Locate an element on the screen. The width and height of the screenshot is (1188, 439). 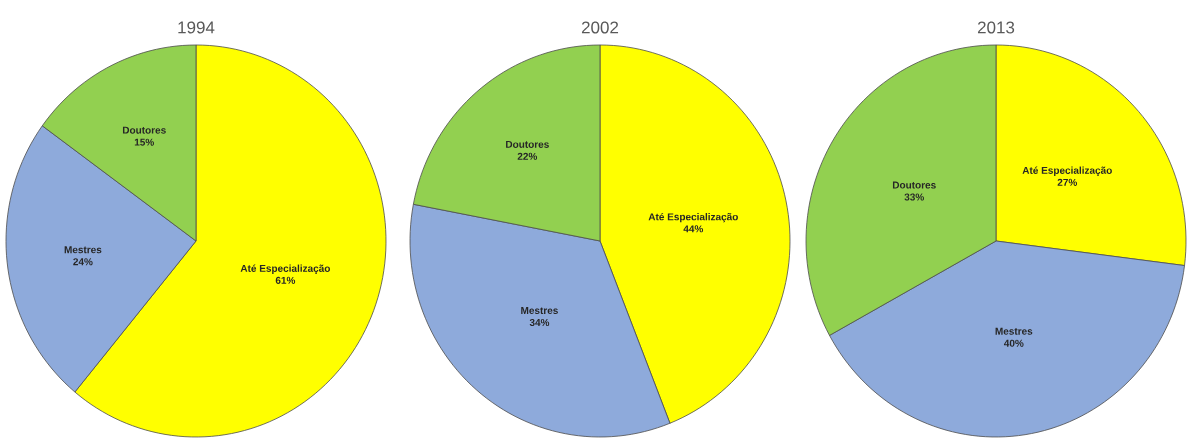
data-label: 40% is located at coordinates (1013, 343).